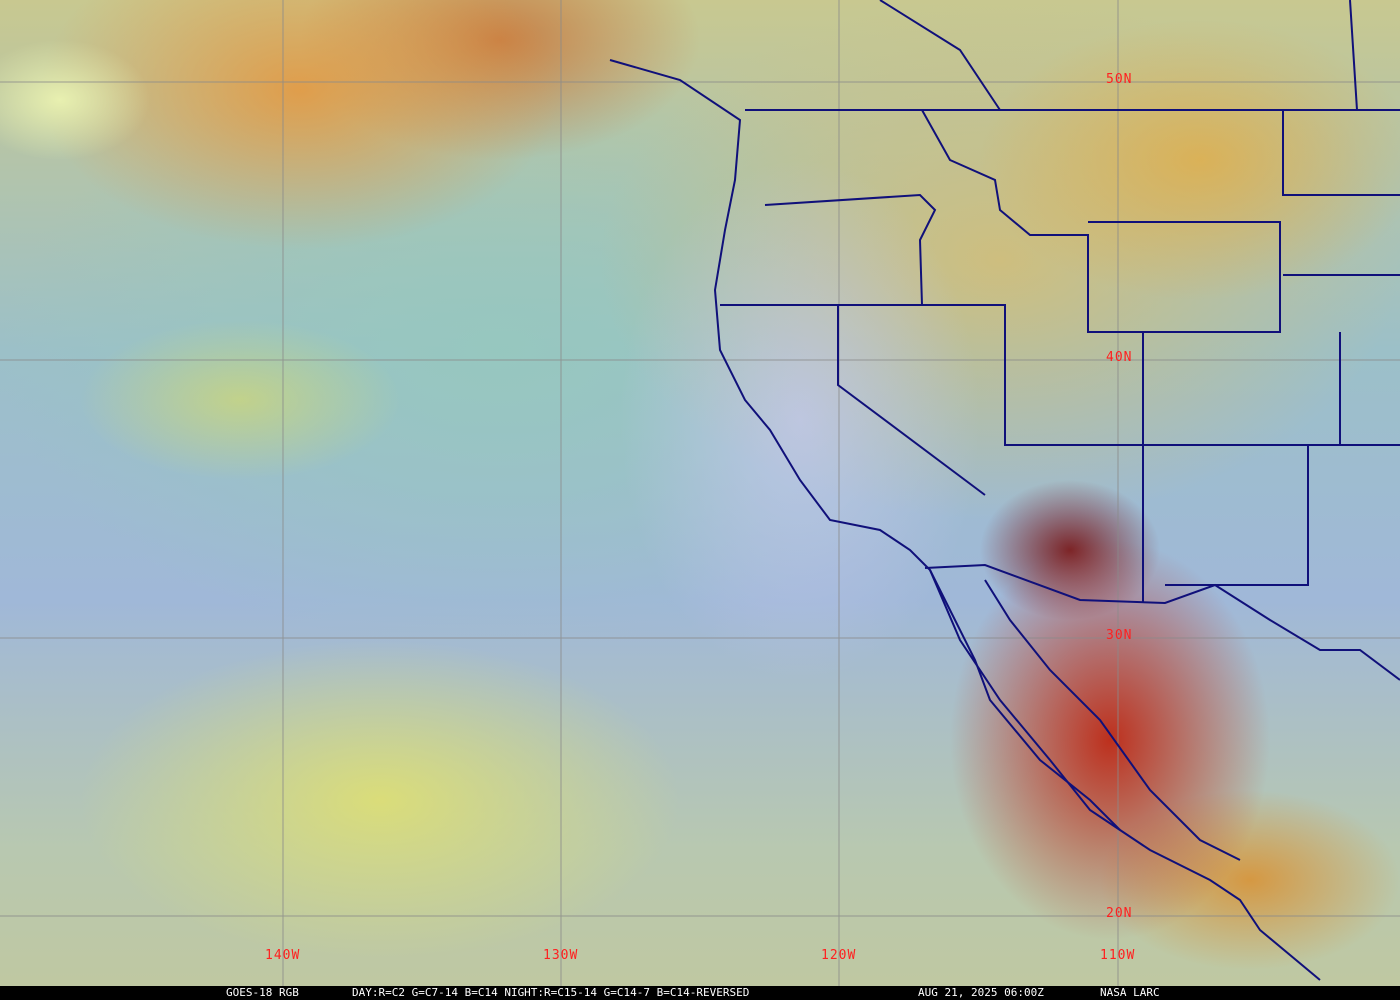 This screenshot has width=1400, height=1000. I want to click on lat-label-30n: 30N, so click(1119, 635).